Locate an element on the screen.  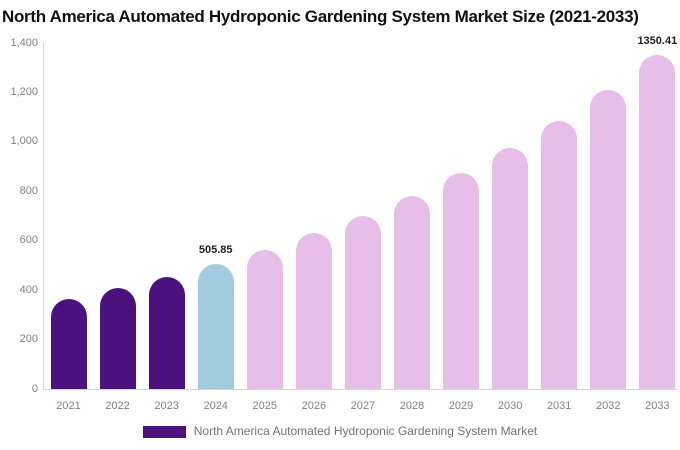
y-tick-label: 200 is located at coordinates (28, 339).